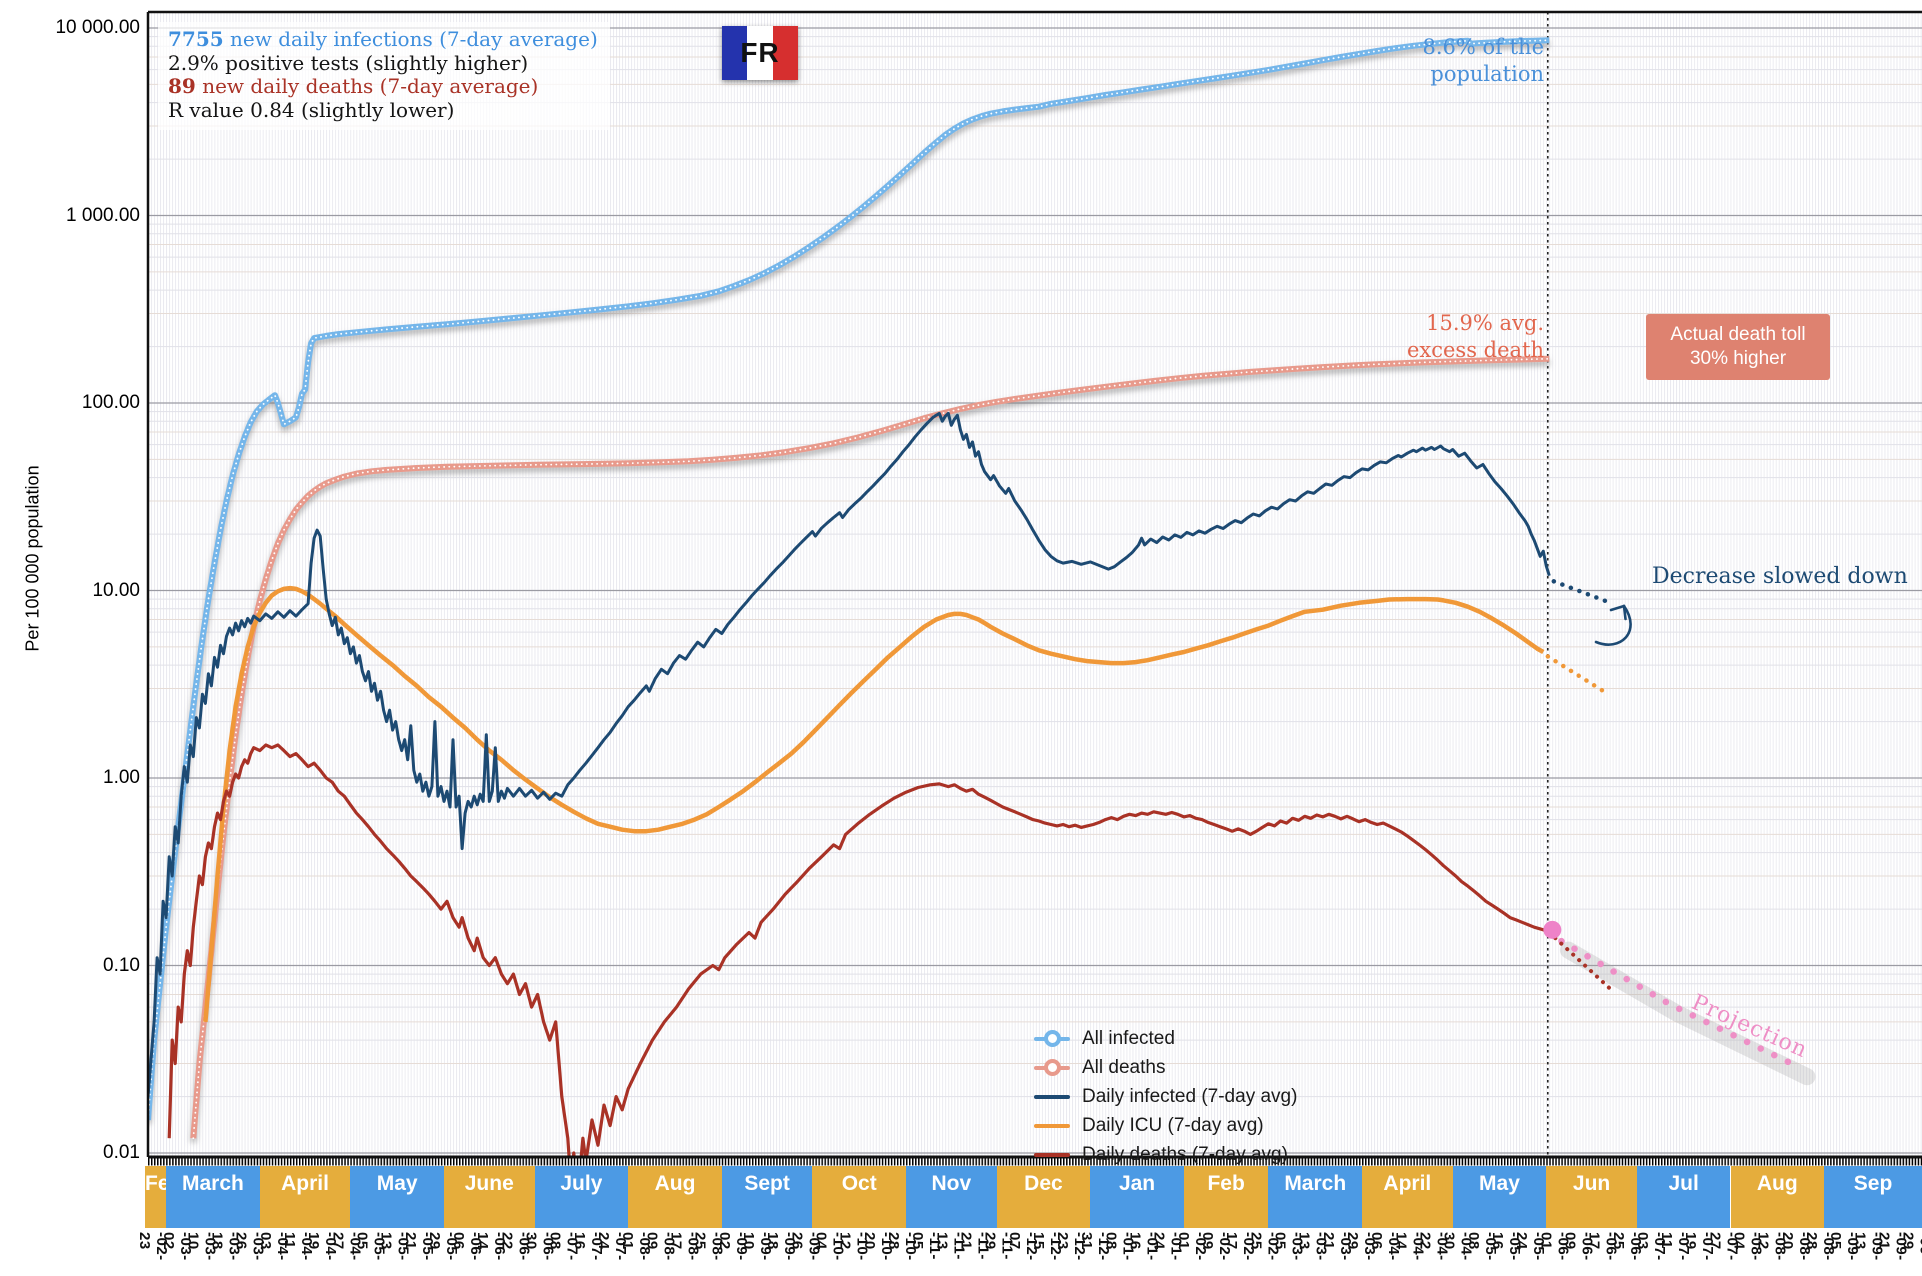  I want to click on all-infected-marker-icon, so click(1052, 1038).